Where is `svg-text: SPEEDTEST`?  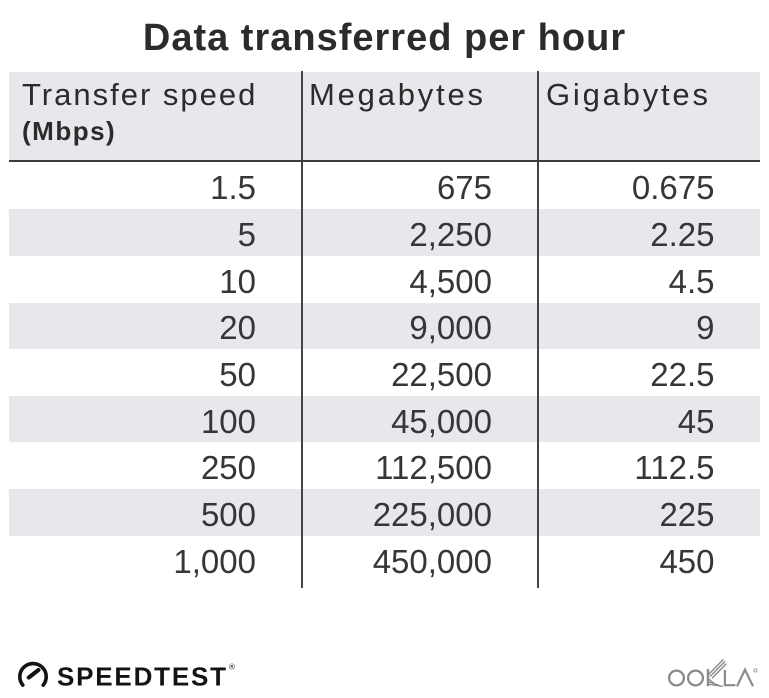
svg-text: SPEEDTEST is located at coordinates (142, 677).